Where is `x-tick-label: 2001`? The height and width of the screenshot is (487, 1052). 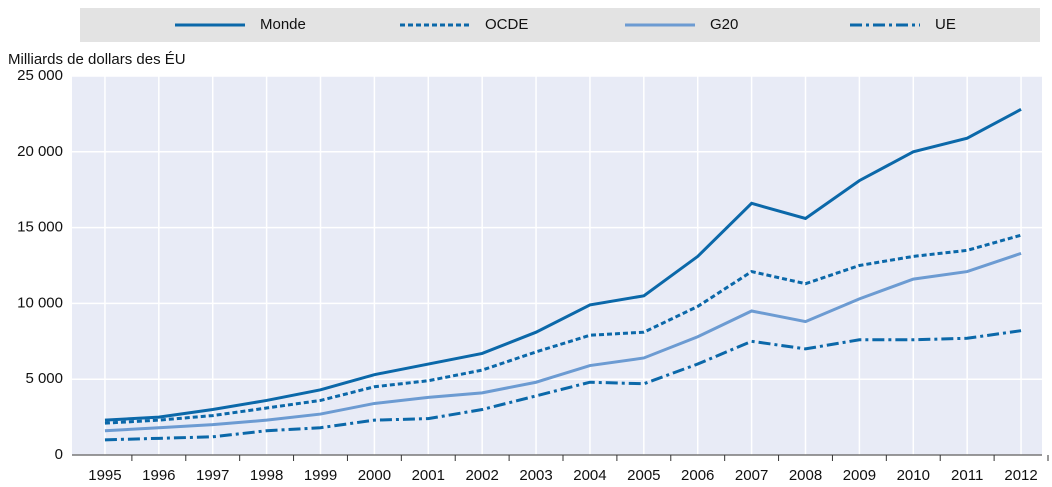
x-tick-label: 2001 is located at coordinates (428, 475).